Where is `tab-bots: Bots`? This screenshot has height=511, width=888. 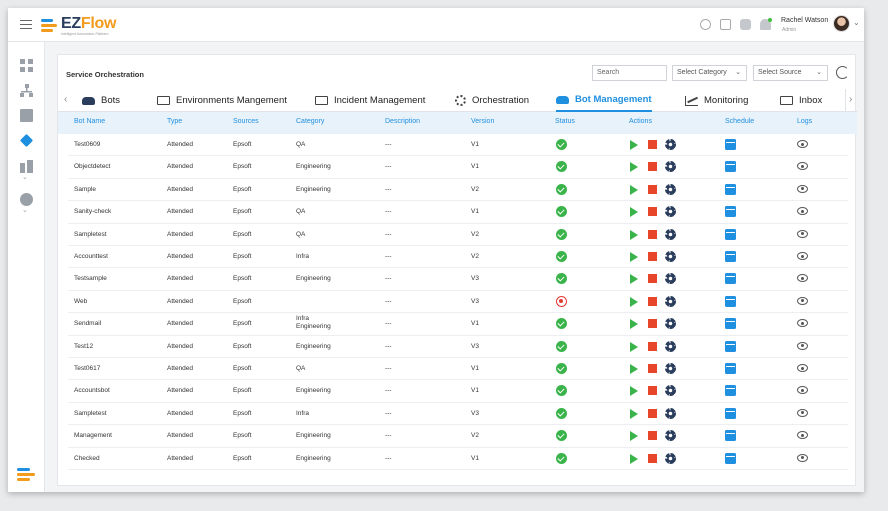 tab-bots: Bots is located at coordinates (101, 100).